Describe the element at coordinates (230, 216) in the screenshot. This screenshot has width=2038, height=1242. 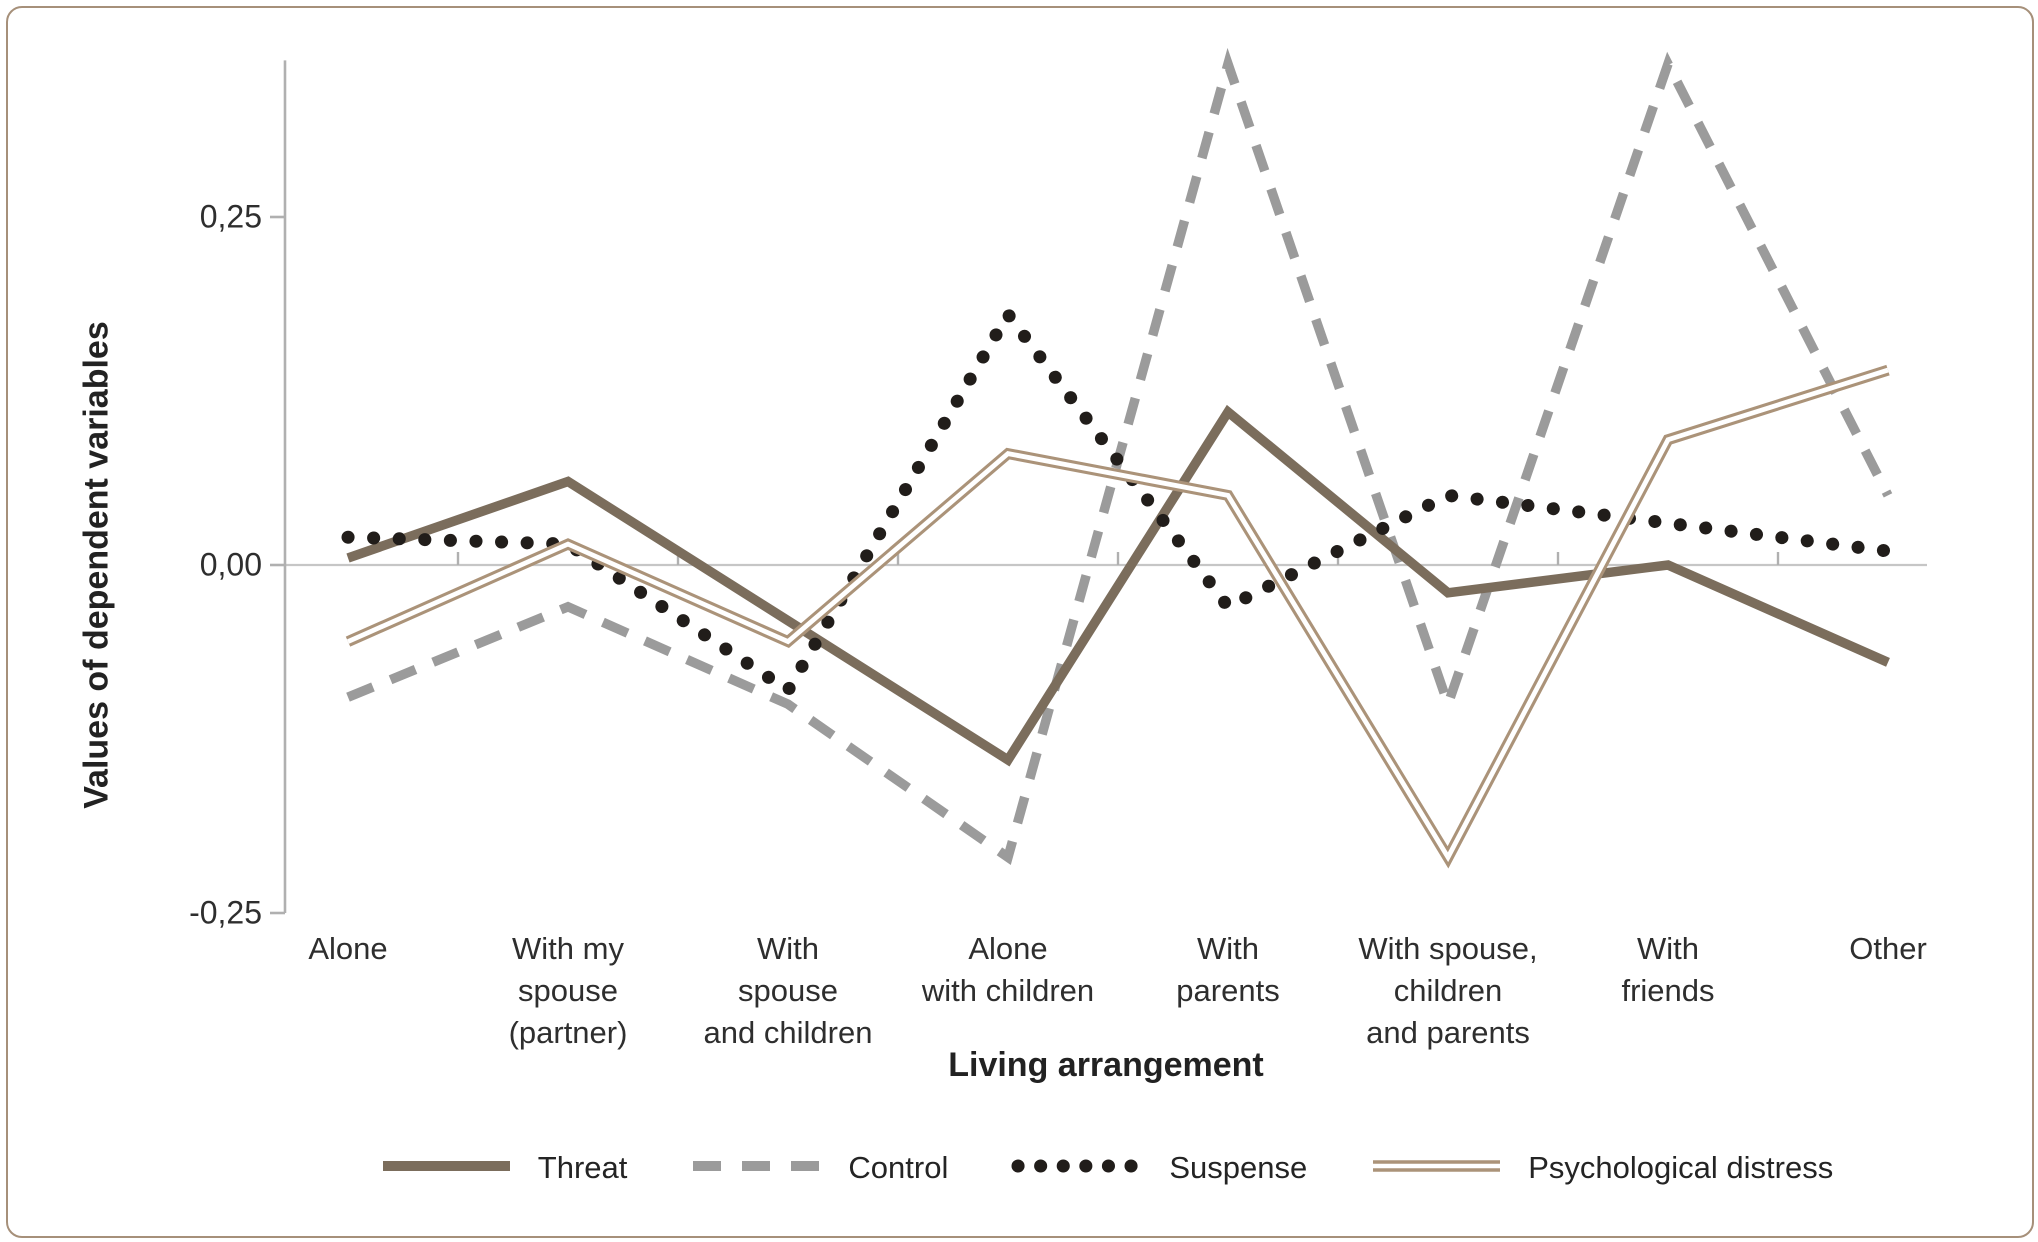
I see `y-tick-label: 0,25` at that location.